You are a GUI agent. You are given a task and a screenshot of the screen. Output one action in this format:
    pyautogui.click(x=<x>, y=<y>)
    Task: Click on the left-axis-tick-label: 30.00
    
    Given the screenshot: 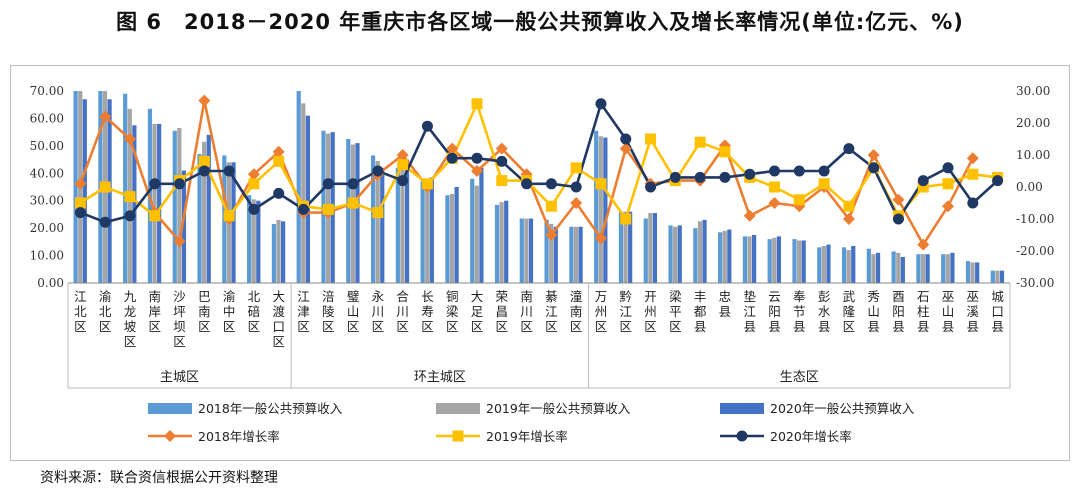 What is the action you would take?
    pyautogui.click(x=47, y=201)
    